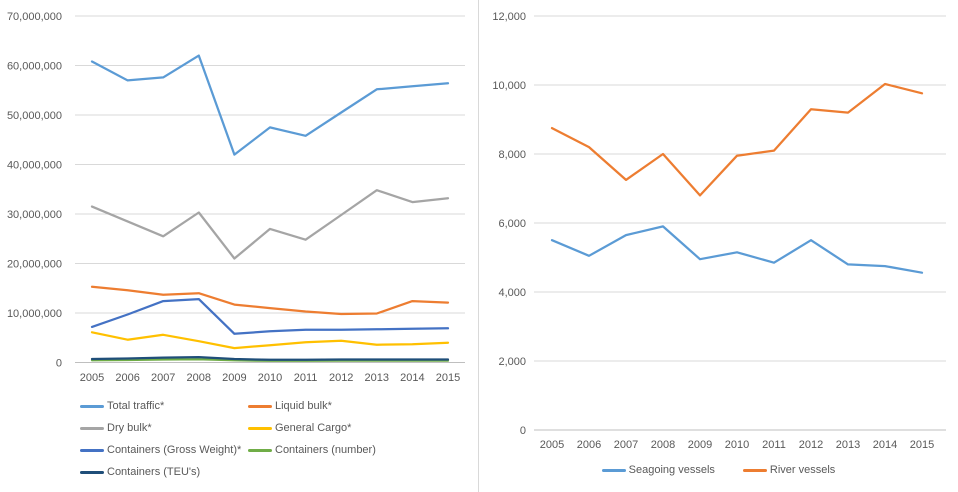 Image resolution: width=958 pixels, height=492 pixels. I want to click on legend-item-total-traffic: Total traffic*, so click(164, 406).